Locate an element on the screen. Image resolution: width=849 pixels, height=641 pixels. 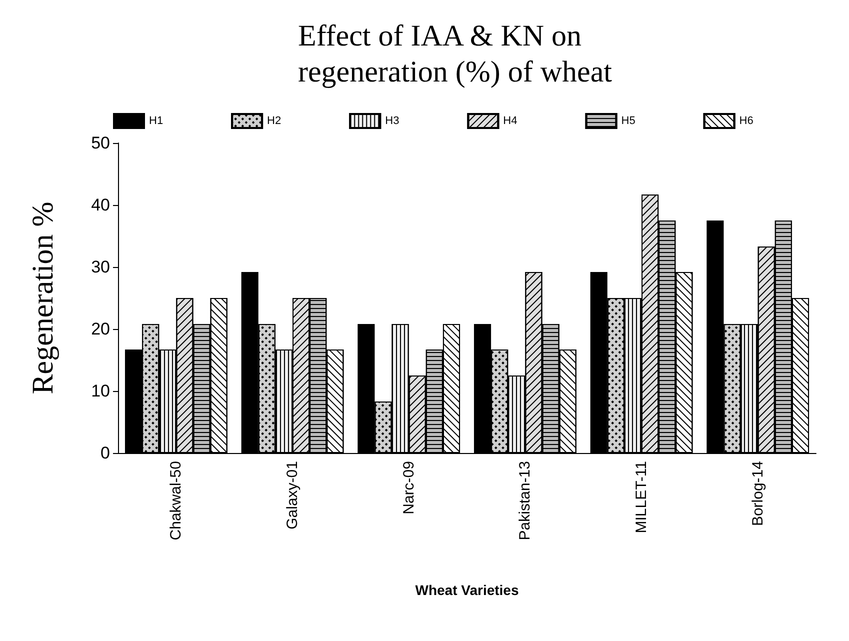
y-tick-label: 30 is located at coordinates (100, 267).